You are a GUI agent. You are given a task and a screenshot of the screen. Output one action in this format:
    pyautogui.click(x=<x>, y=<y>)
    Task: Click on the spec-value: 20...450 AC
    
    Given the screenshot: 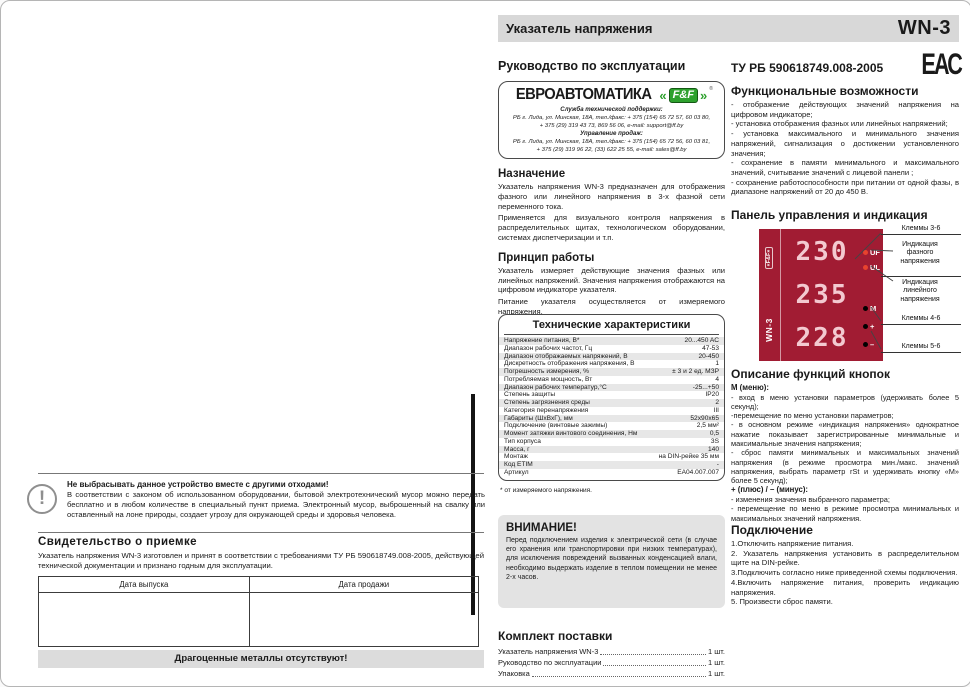 What is the action you would take?
    pyautogui.click(x=701, y=340)
    